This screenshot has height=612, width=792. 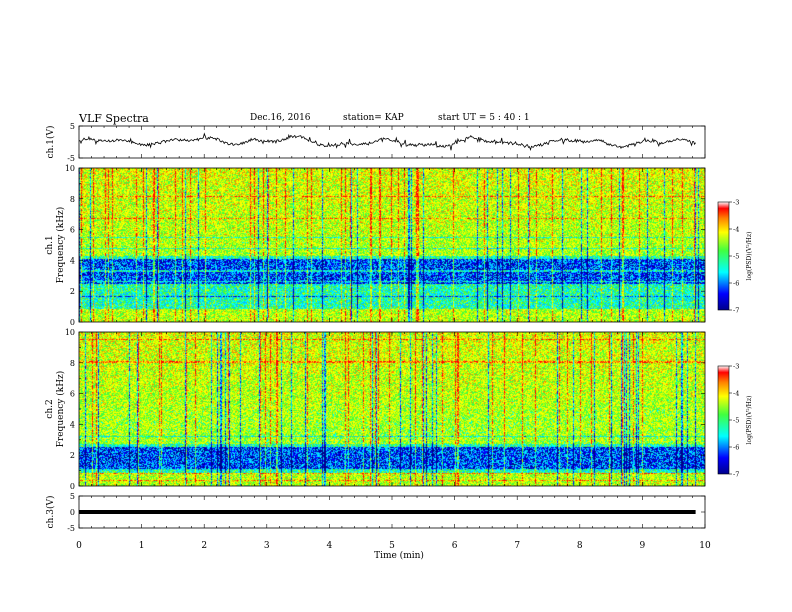 What do you see at coordinates (373, 118) in the screenshot?
I see `station-label: station= KAP` at bounding box center [373, 118].